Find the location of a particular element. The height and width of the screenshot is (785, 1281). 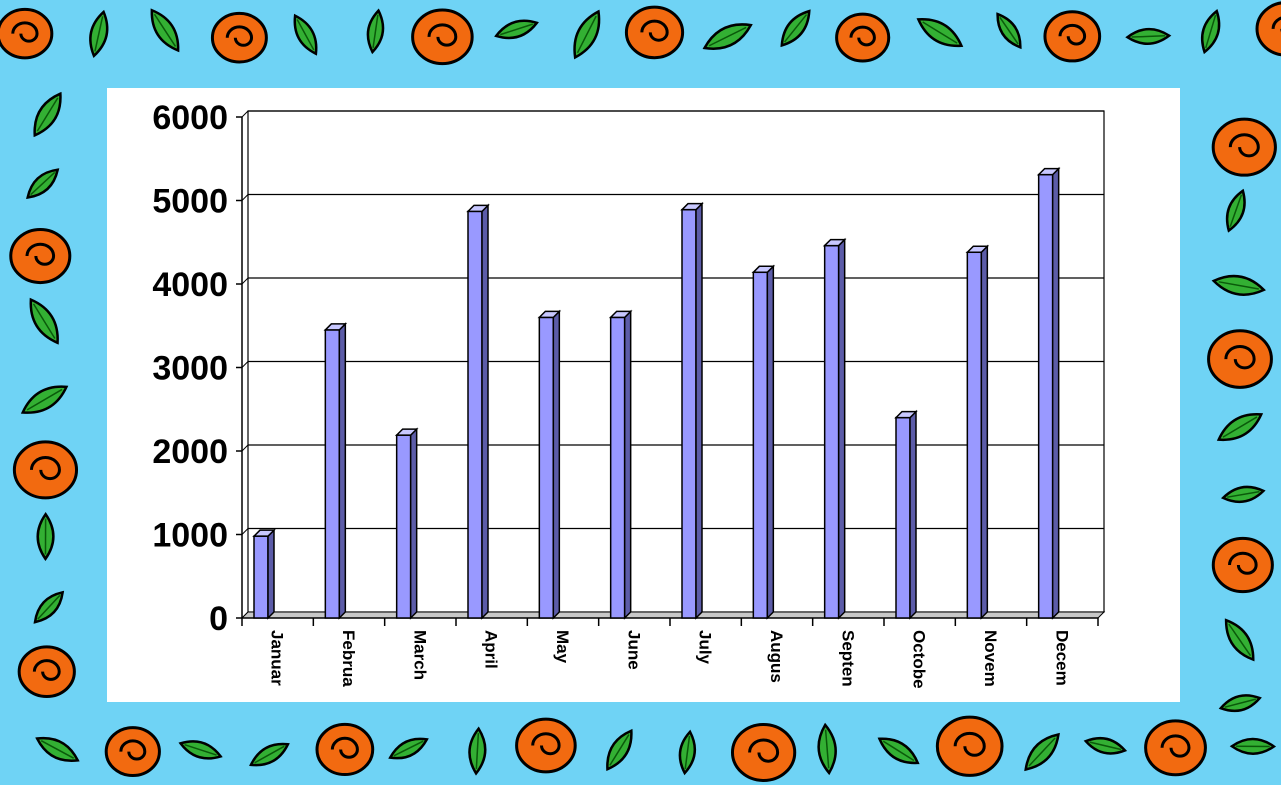

x-tick-label: Octobe is located at coordinates (919, 659).